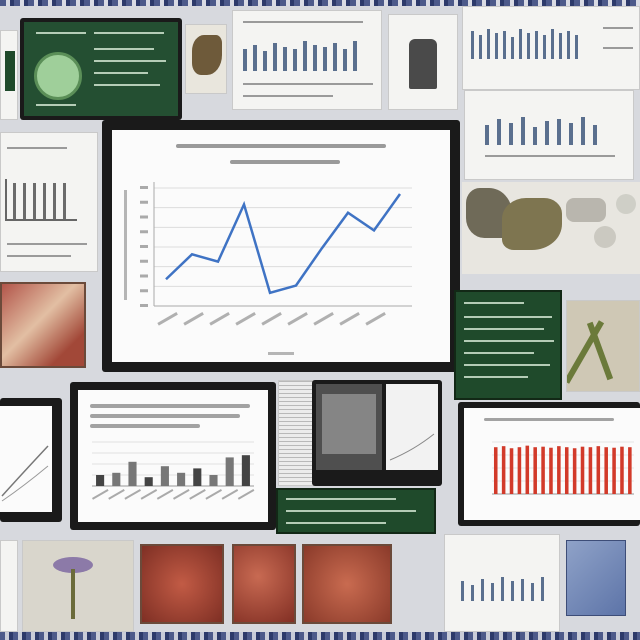  What do you see at coordinates (320, 636) in the screenshot?
I see `bottom-border-pattern` at bounding box center [320, 636].